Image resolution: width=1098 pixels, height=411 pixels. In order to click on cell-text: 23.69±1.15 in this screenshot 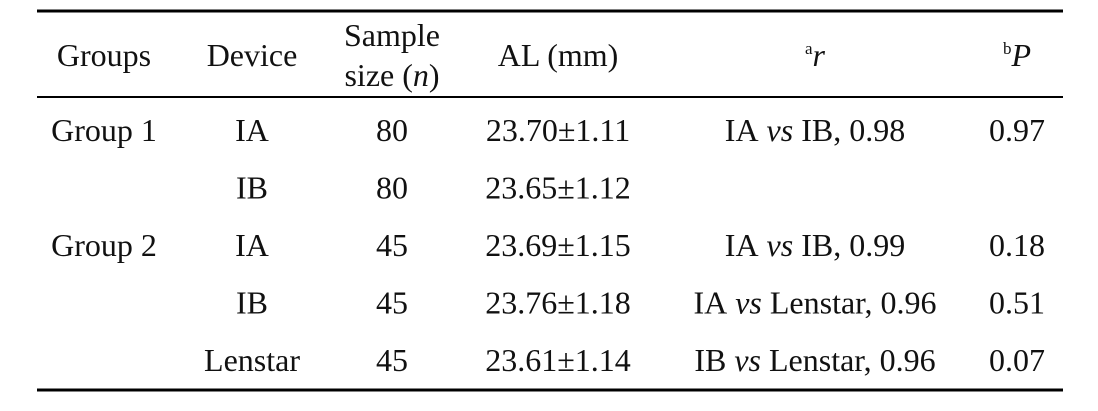, I will do `click(558, 245)`.